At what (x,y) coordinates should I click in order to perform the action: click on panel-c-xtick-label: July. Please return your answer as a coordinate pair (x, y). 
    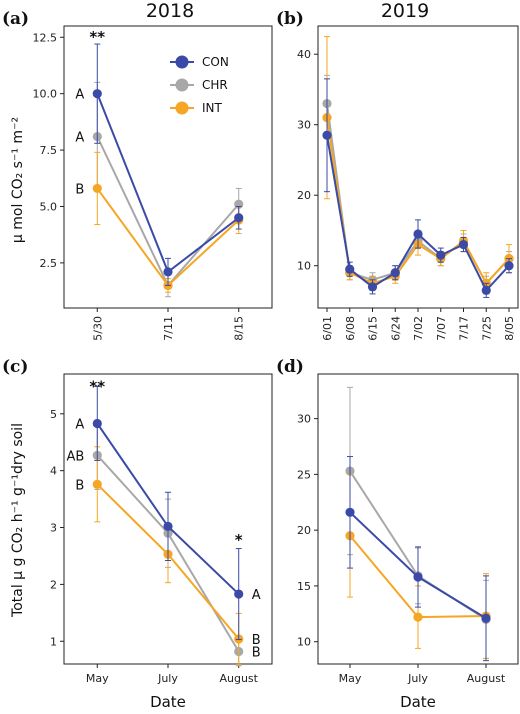
    Looking at the image, I should click on (167, 678).